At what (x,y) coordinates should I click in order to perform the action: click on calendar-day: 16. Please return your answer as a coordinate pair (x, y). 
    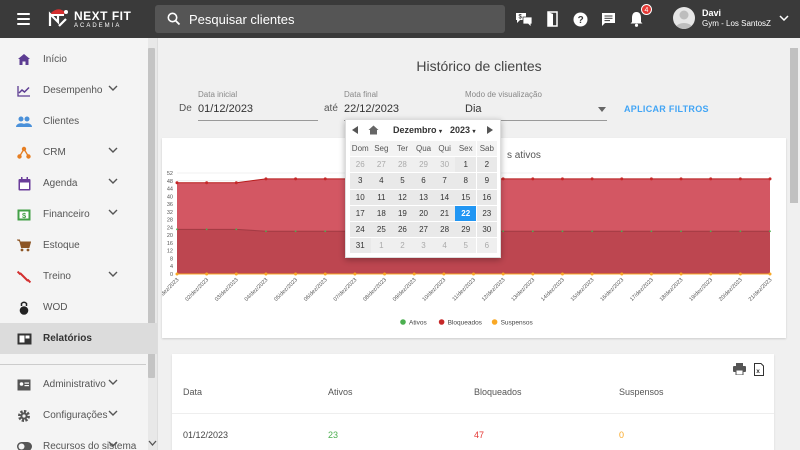
    Looking at the image, I should click on (487, 197).